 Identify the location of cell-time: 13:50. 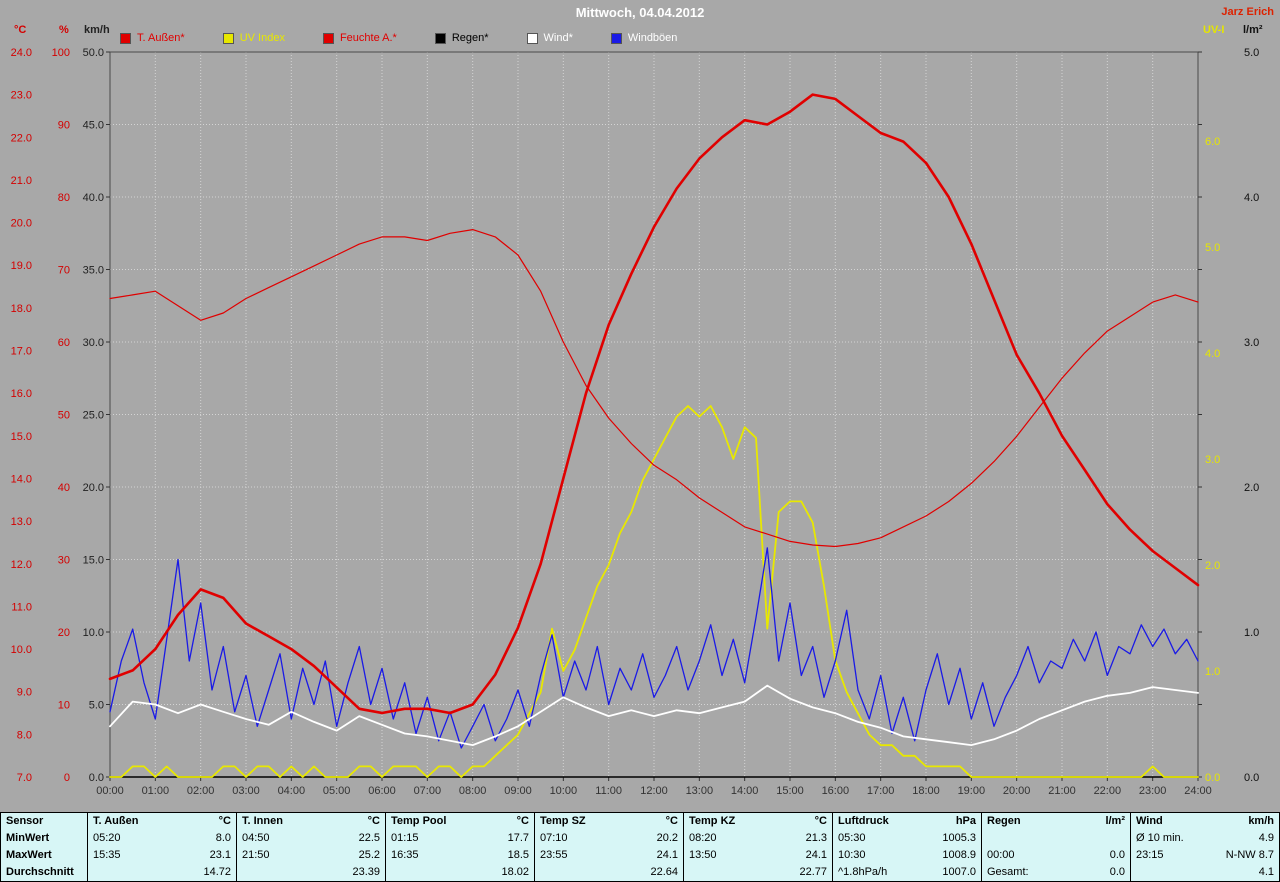
(703, 855).